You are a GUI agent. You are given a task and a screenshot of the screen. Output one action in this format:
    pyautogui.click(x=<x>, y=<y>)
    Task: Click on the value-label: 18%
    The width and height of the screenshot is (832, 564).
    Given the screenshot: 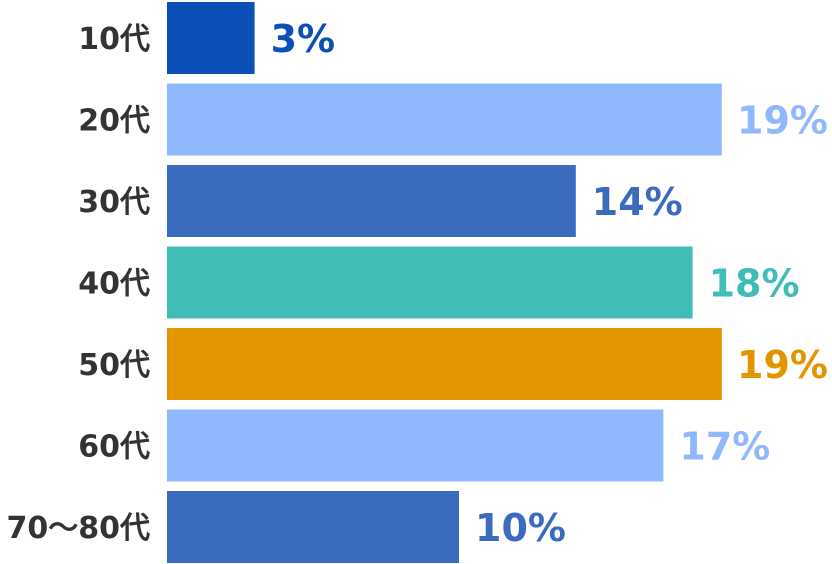 What is the action you would take?
    pyautogui.click(x=754, y=284)
    